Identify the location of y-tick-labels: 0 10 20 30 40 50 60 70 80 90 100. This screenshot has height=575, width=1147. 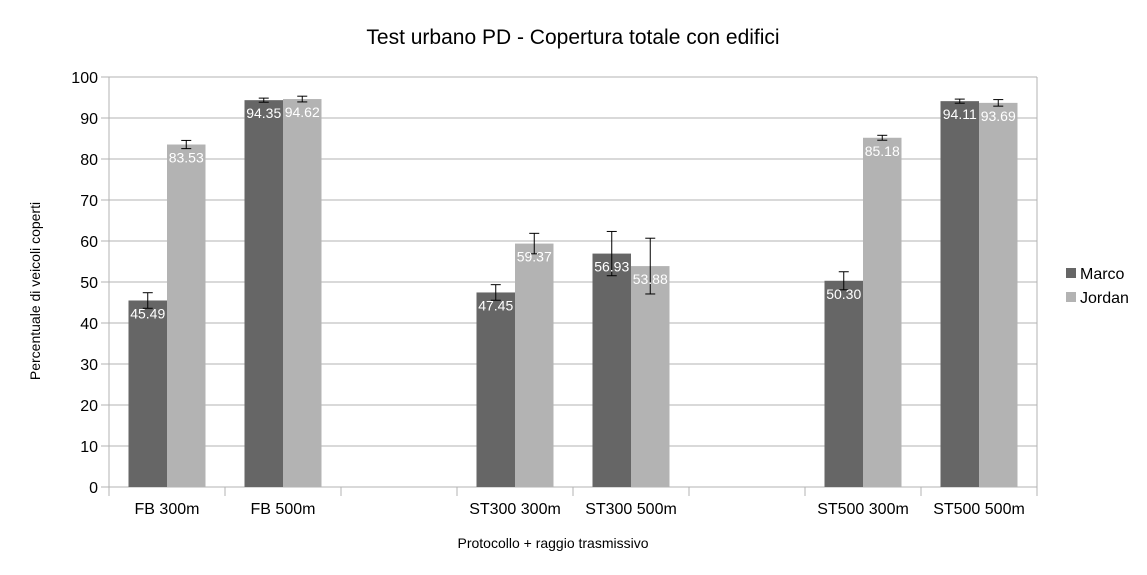
(84, 283).